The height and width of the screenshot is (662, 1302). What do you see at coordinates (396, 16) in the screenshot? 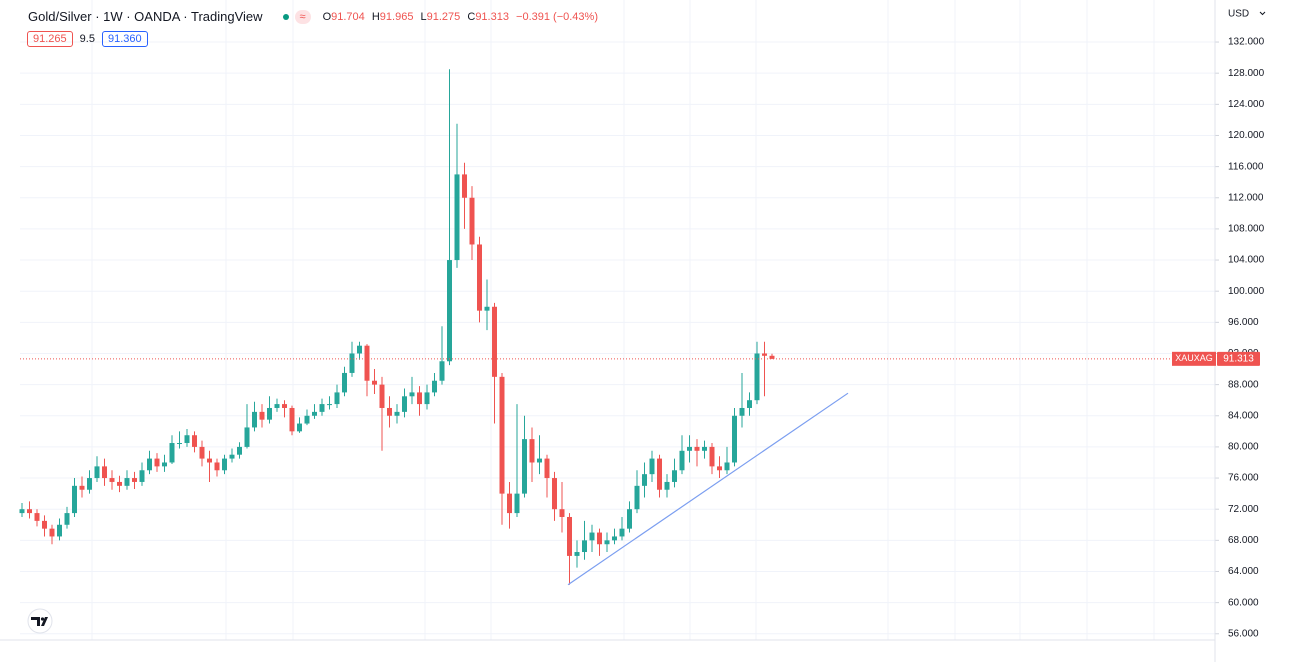
I see `ohlc-value: 91.965` at bounding box center [396, 16].